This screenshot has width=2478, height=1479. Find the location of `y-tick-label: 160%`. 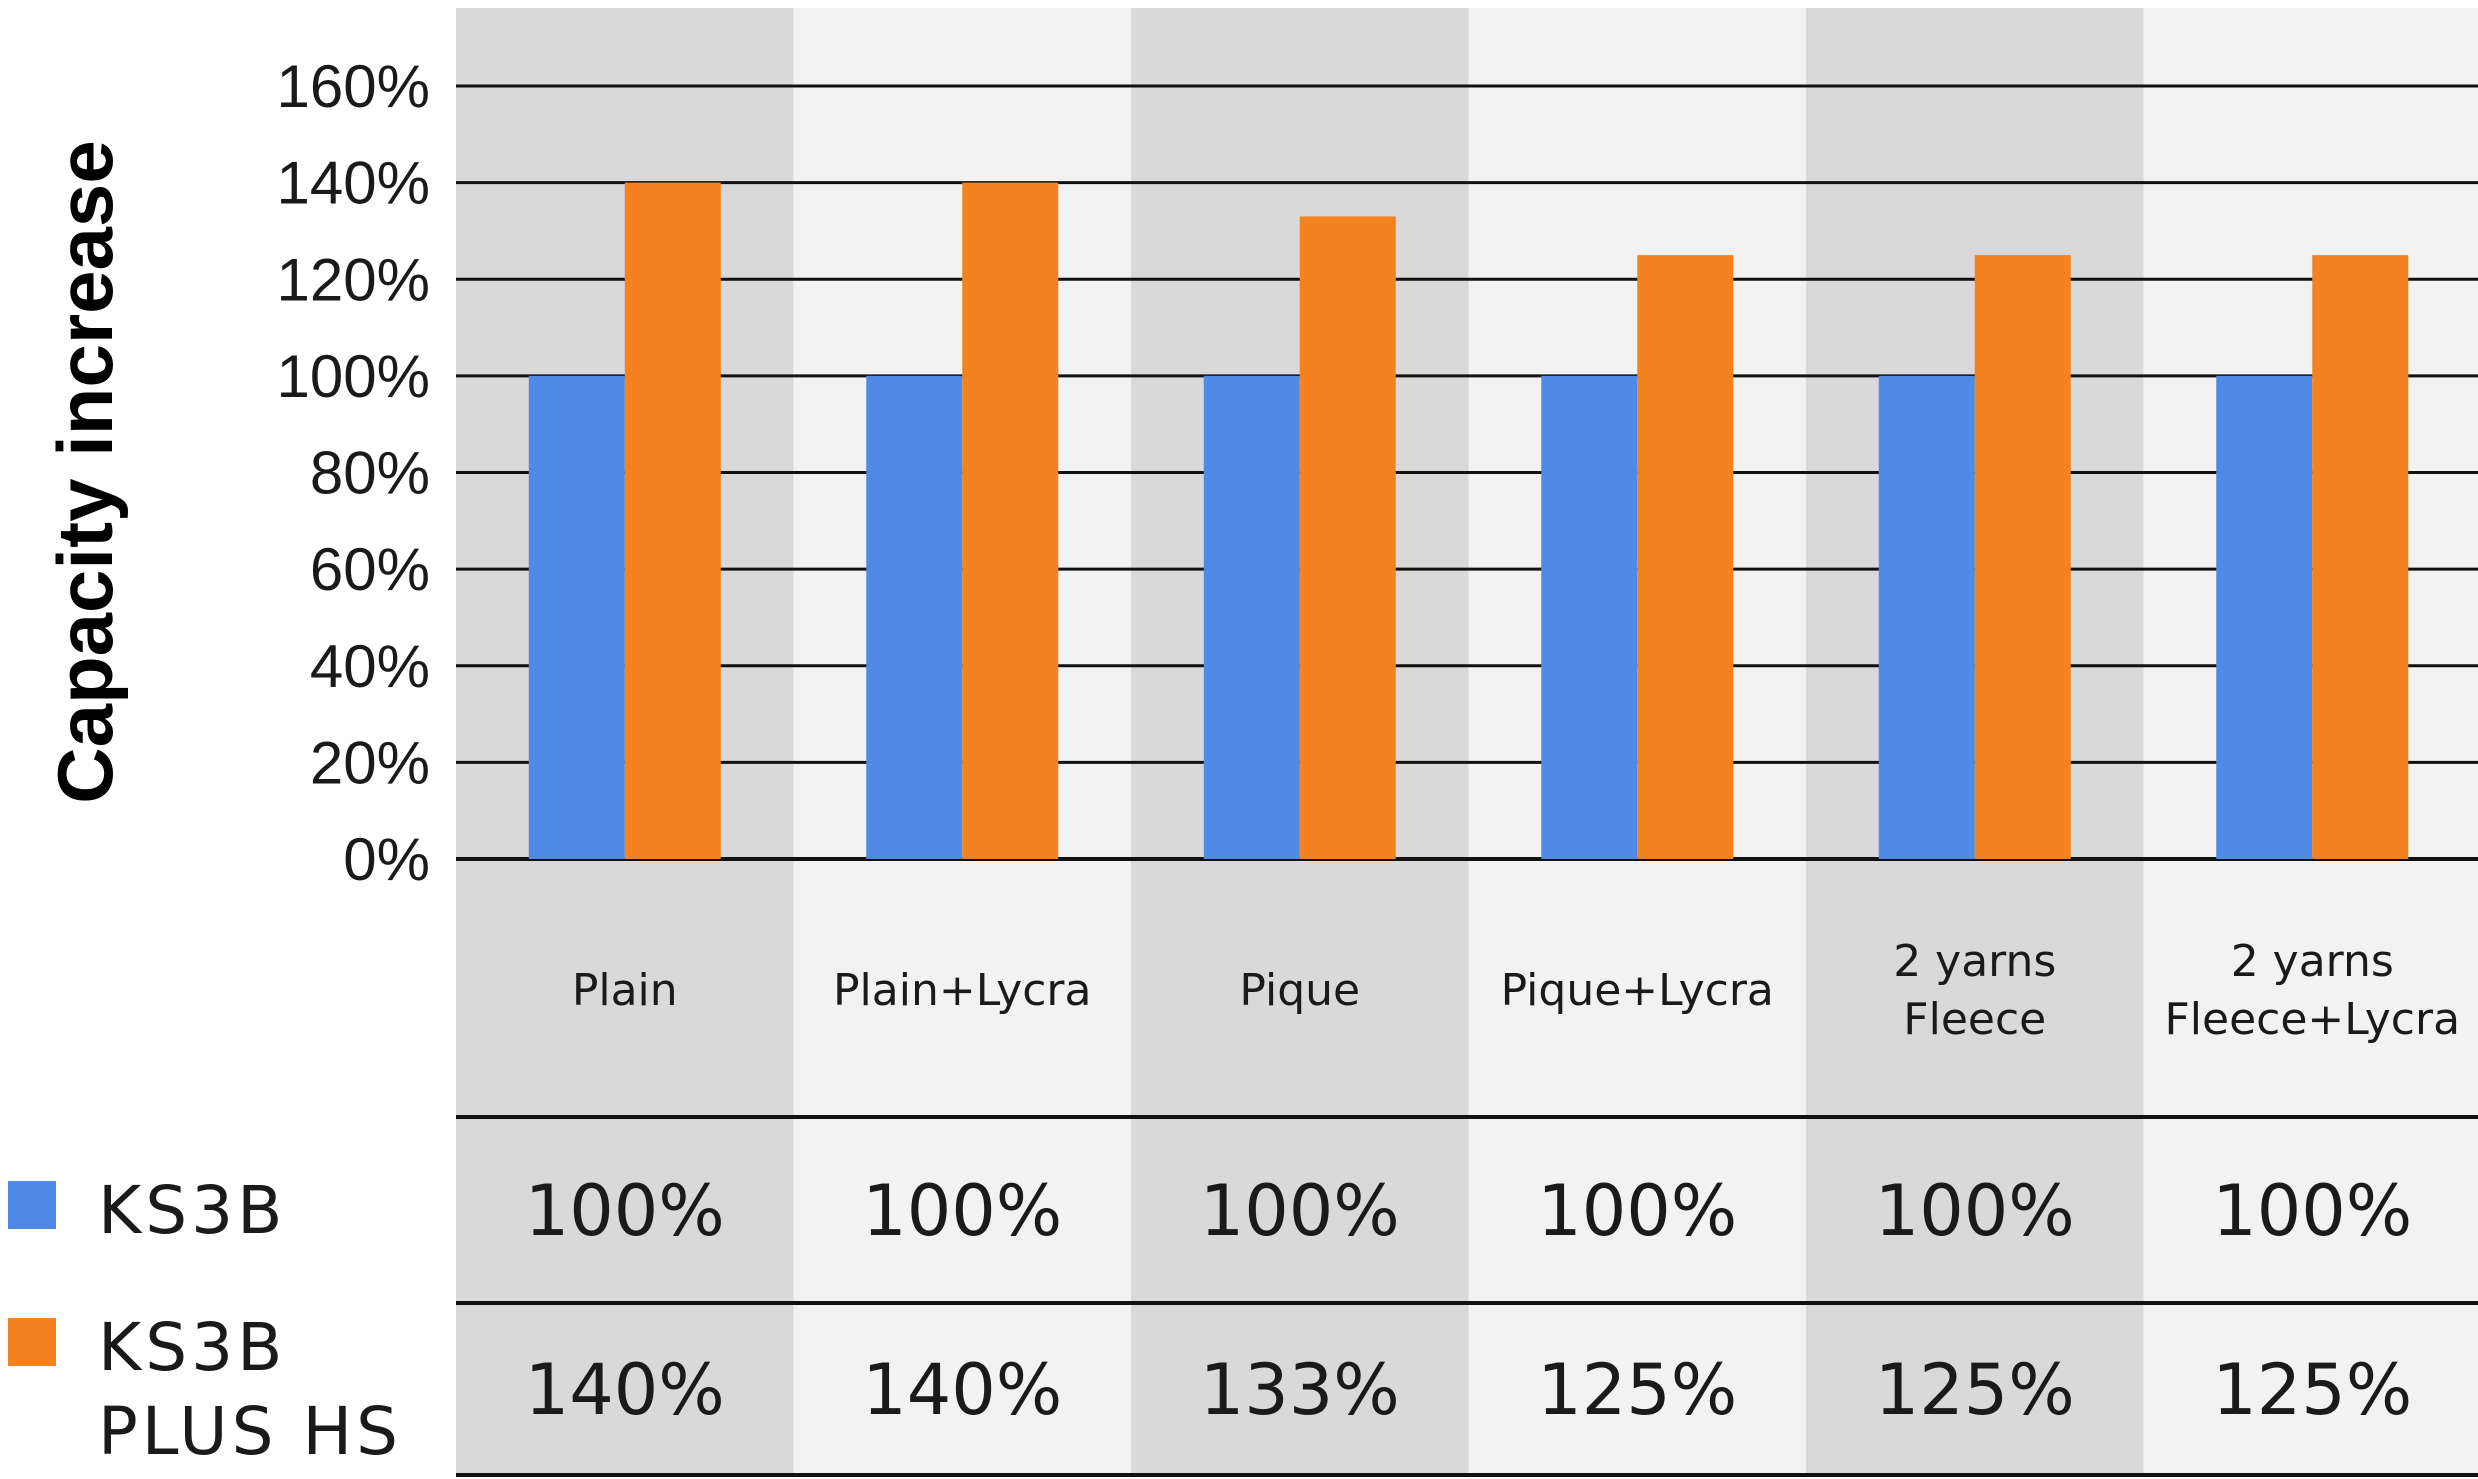

y-tick-label: 160% is located at coordinates (353, 86).